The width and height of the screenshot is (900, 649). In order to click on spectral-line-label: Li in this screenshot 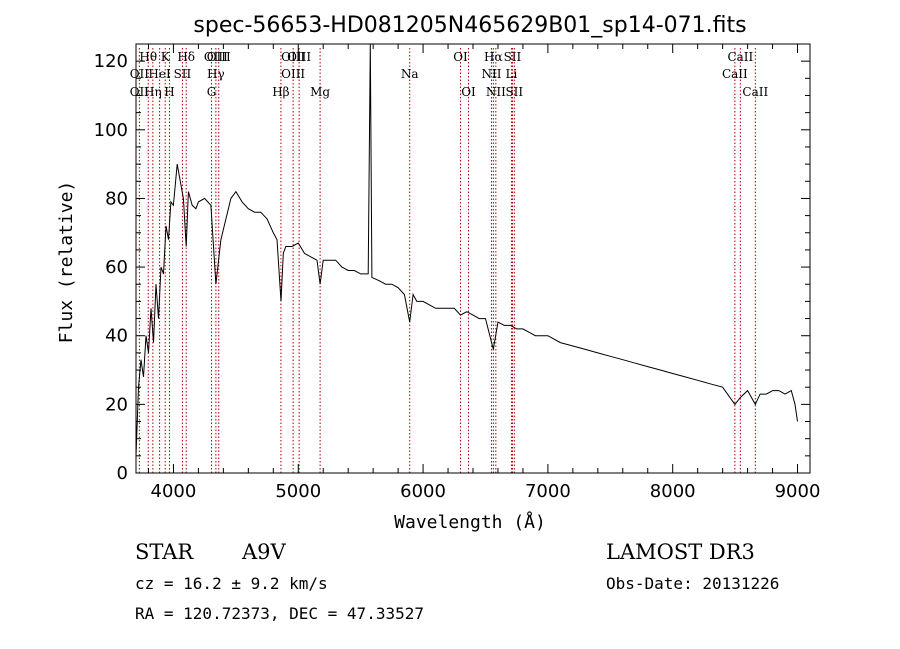, I will do `click(512, 74)`.